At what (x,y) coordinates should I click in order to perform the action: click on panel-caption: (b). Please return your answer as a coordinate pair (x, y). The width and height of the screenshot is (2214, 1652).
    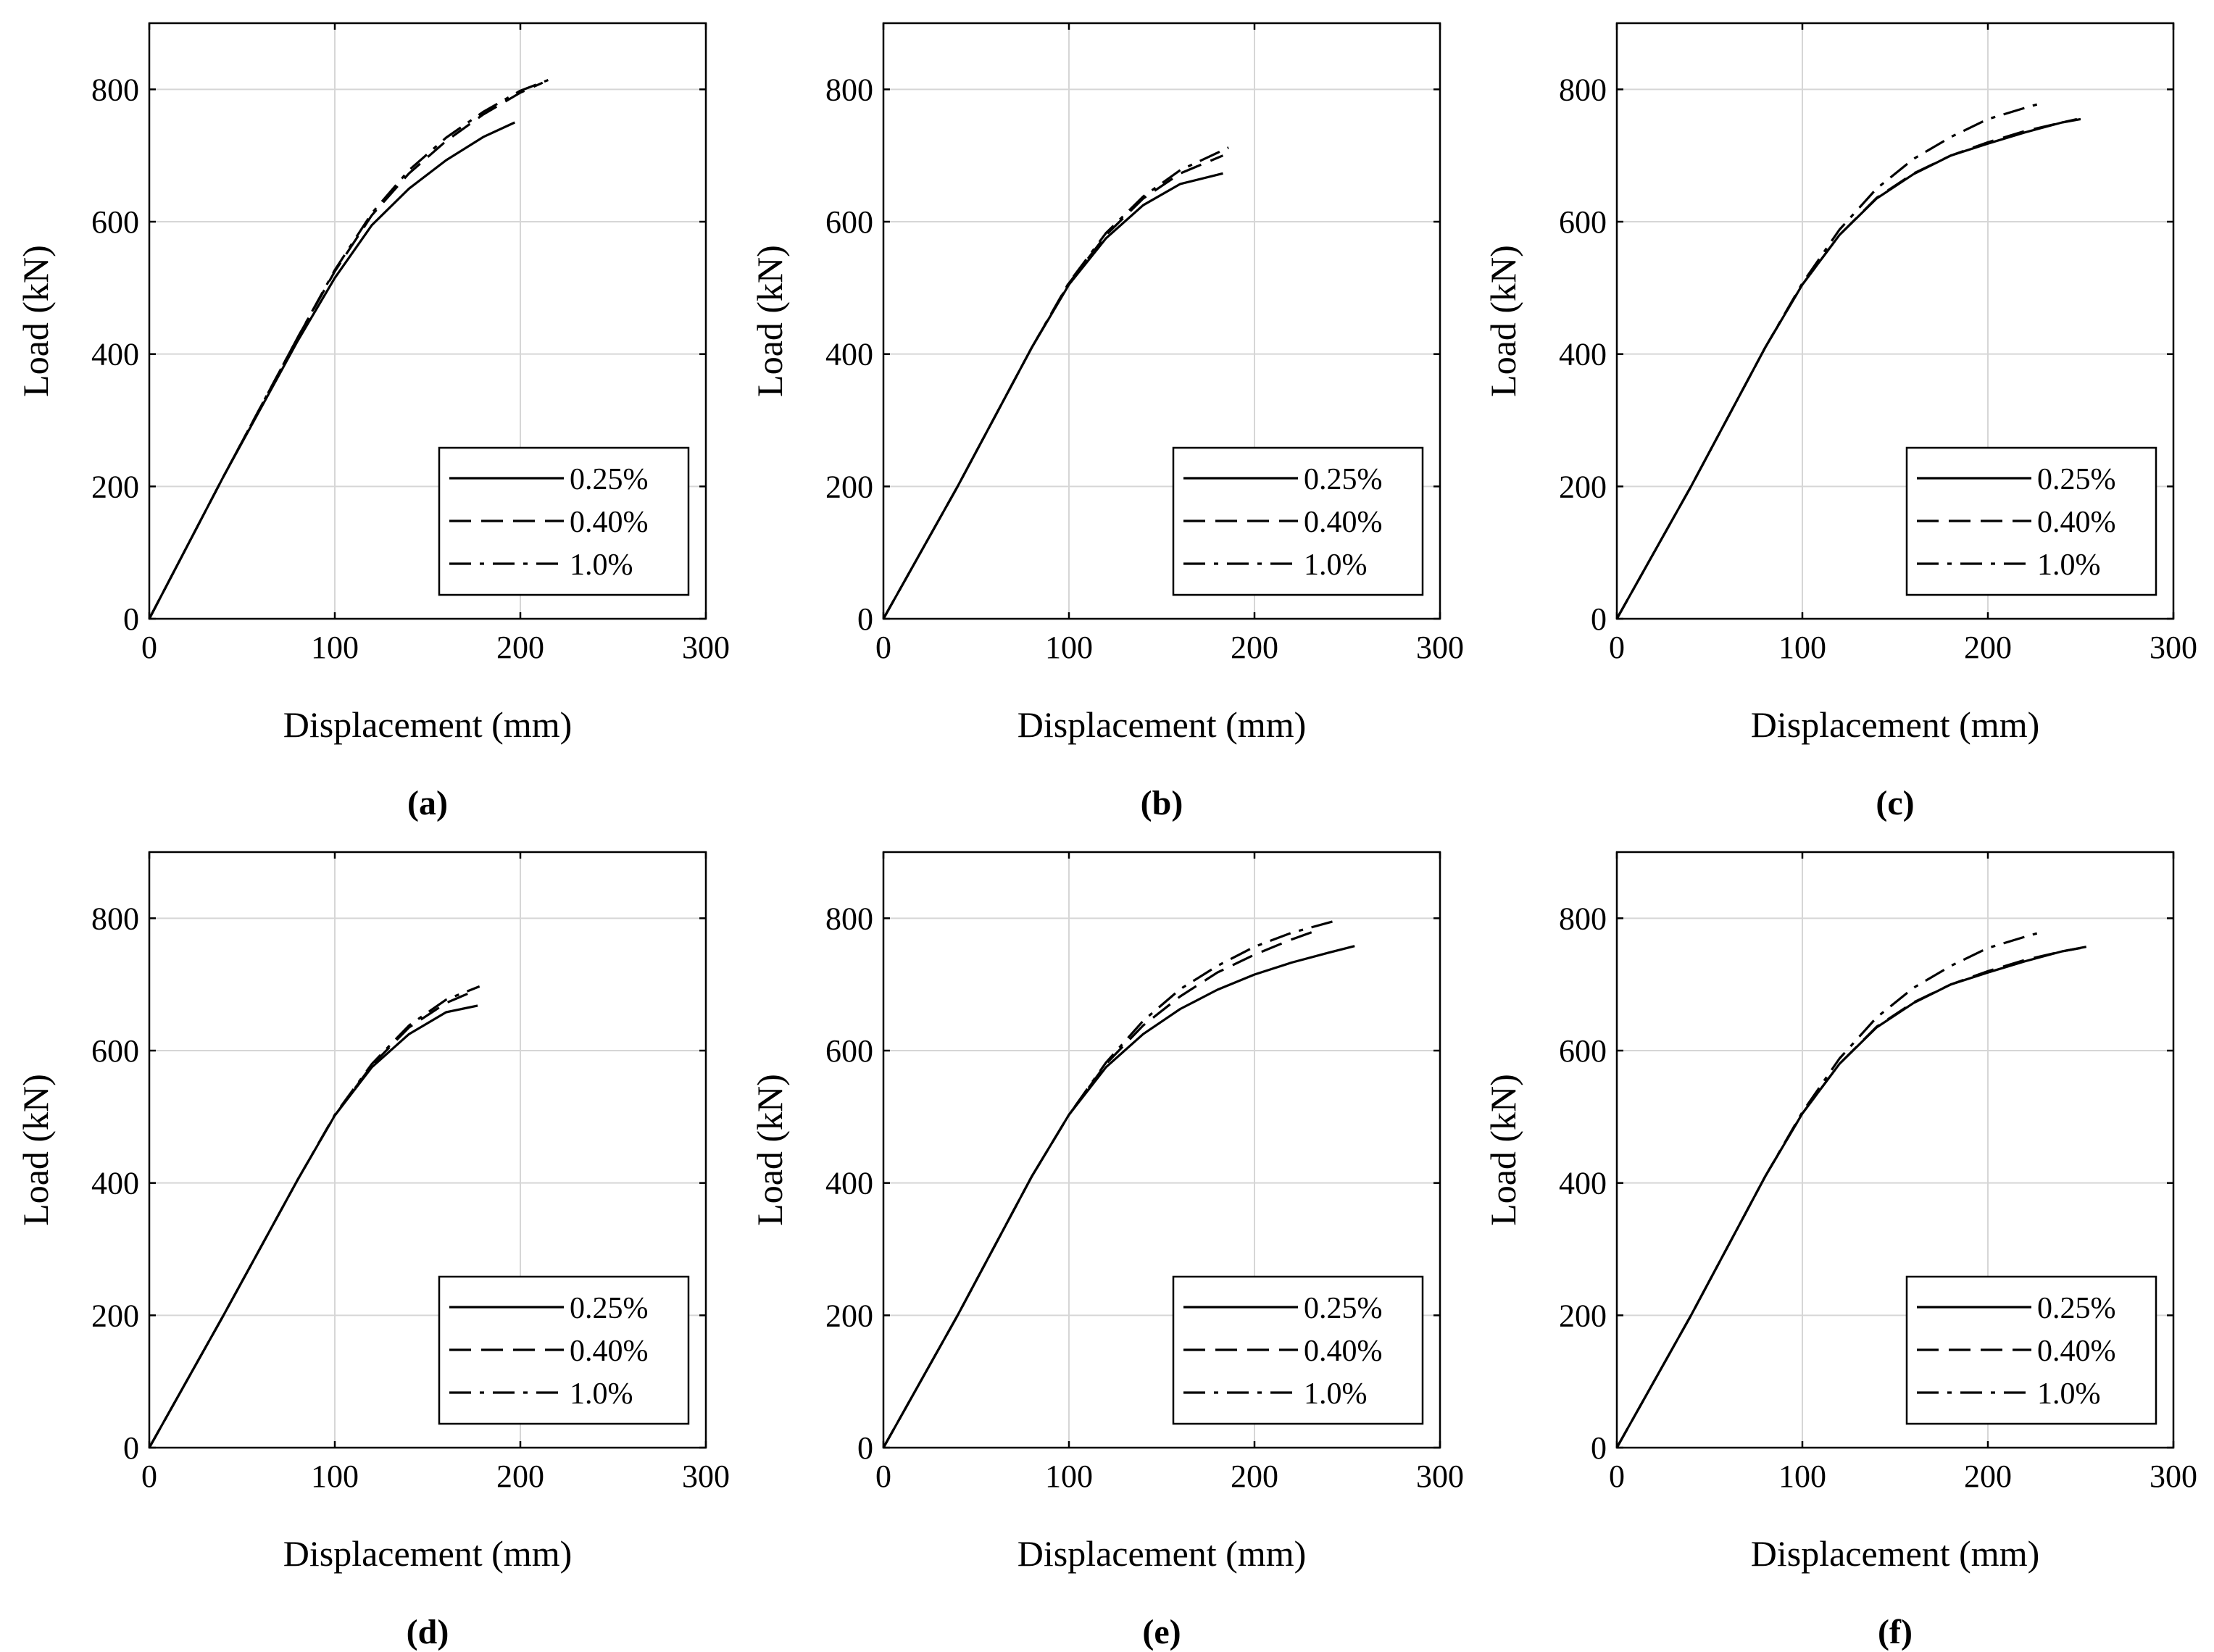
    Looking at the image, I should click on (1162, 803).